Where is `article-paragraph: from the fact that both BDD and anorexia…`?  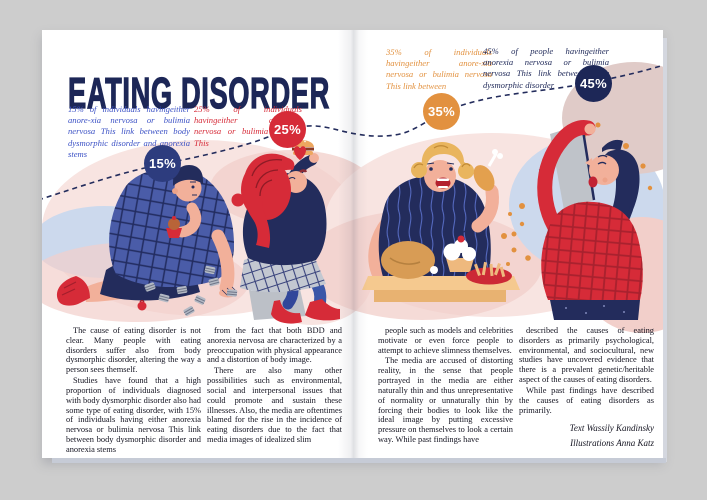 article-paragraph: from the fact that both BDD and anorexia… is located at coordinates (274, 345).